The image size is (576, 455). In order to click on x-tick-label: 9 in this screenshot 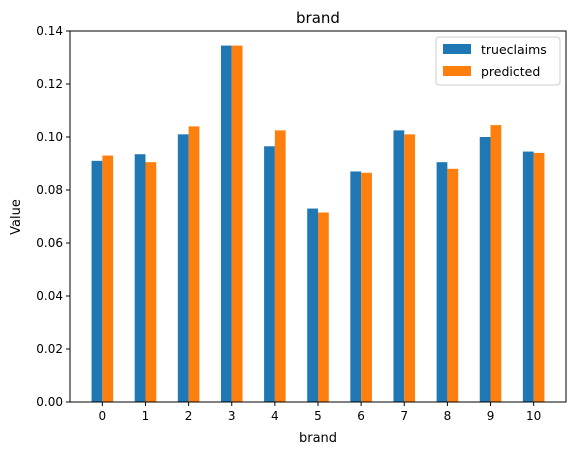, I will do `click(491, 416)`.